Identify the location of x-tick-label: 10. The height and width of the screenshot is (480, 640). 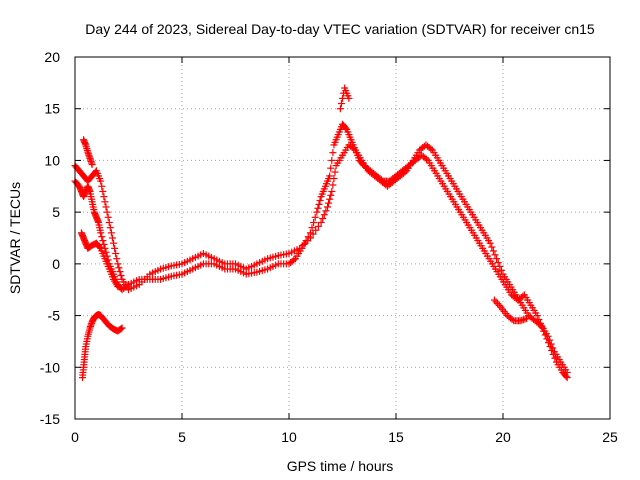
(289, 437).